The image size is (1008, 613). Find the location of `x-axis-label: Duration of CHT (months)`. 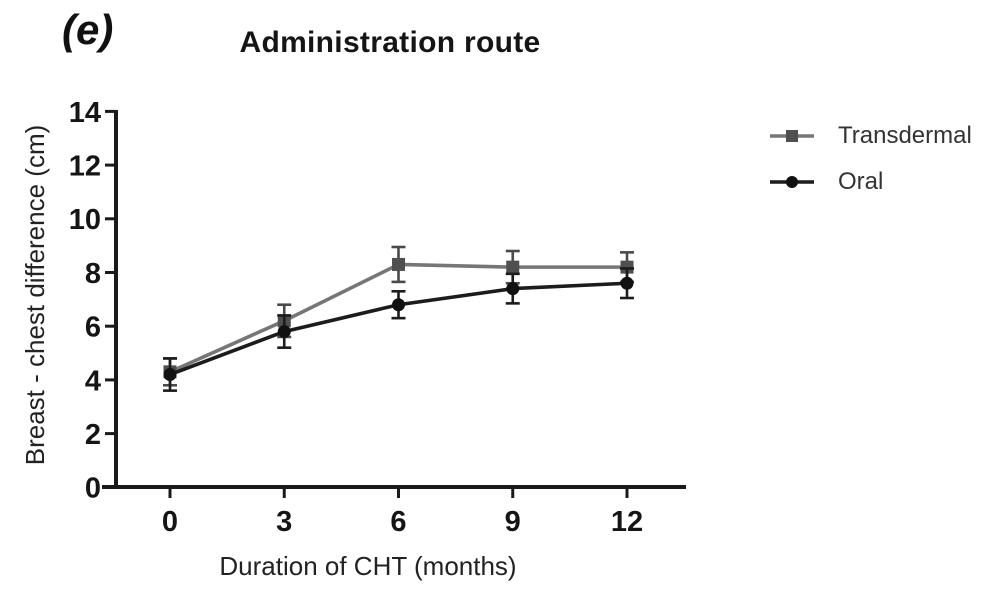

x-axis-label: Duration of CHT (months) is located at coordinates (367, 566).